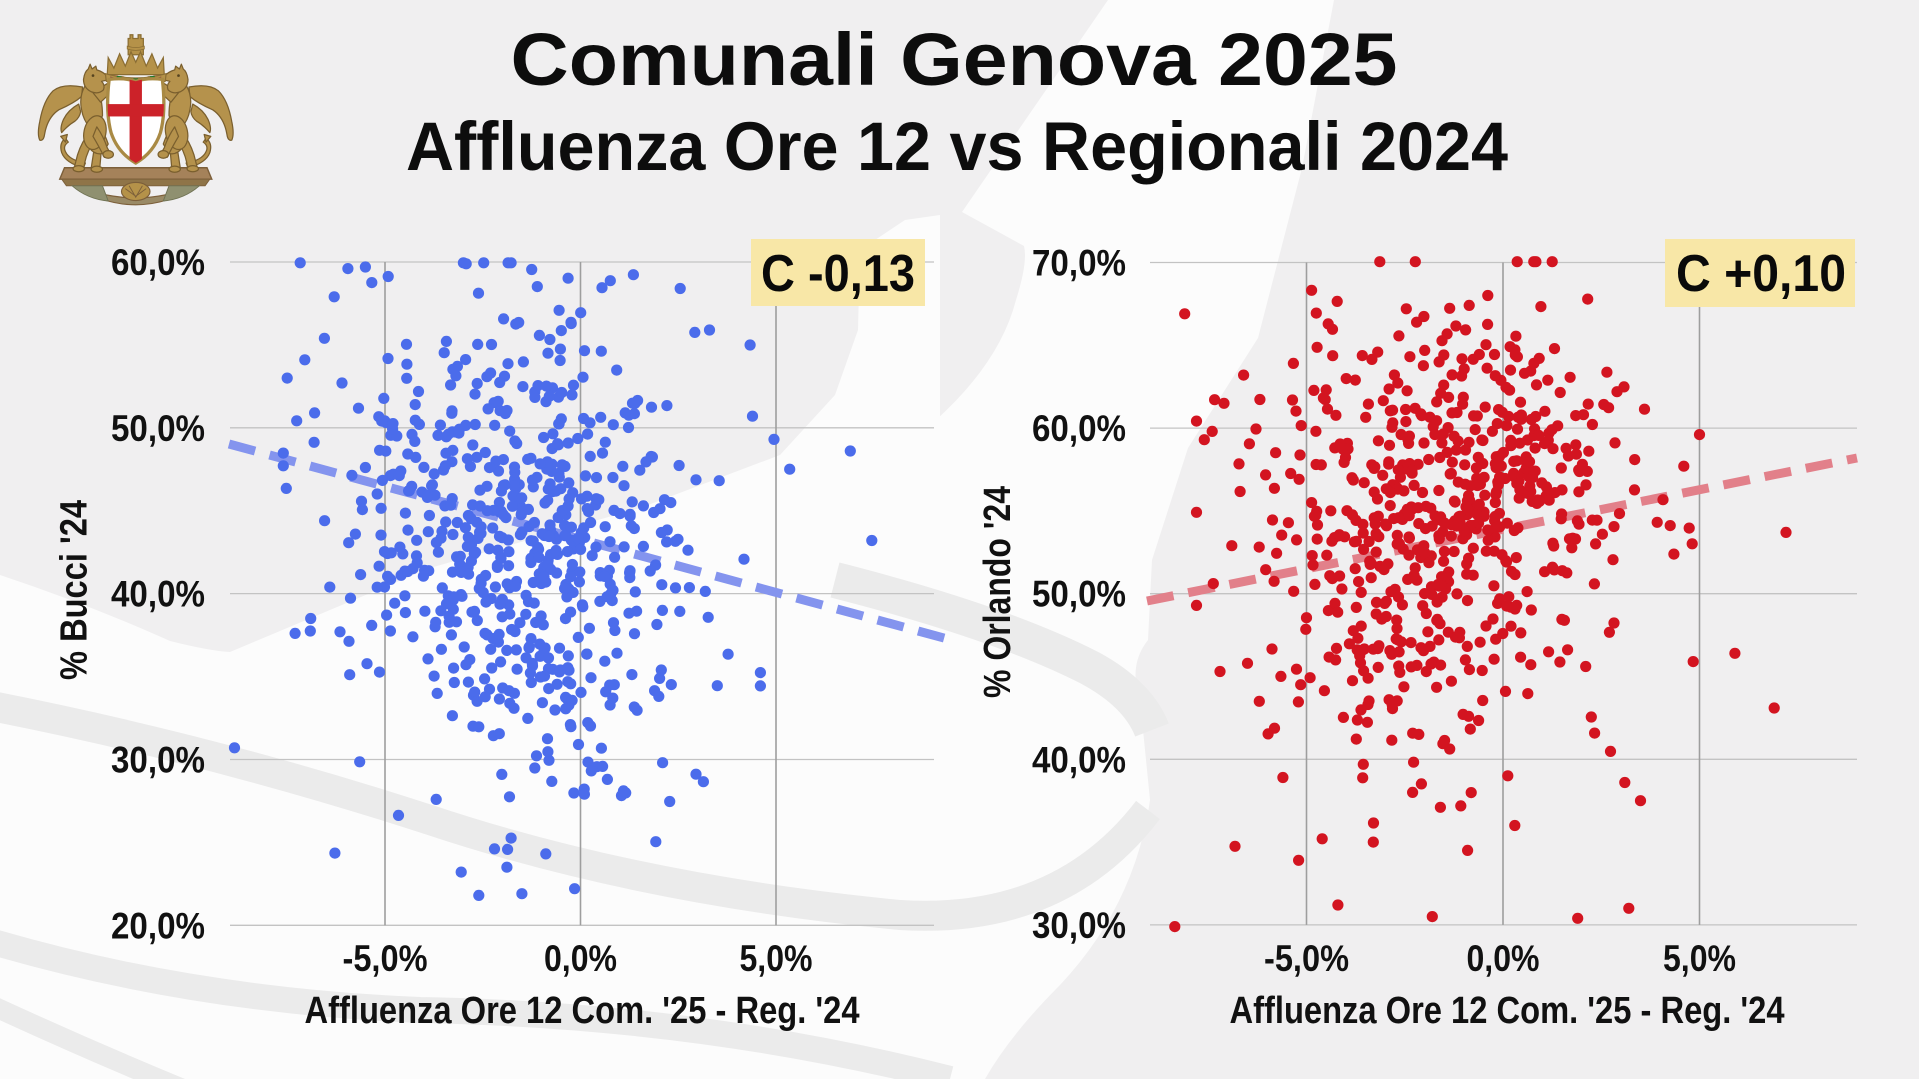 This screenshot has width=1919, height=1079. What do you see at coordinates (1079, 263) in the screenshot?
I see `svg-text: 70,0%` at bounding box center [1079, 263].